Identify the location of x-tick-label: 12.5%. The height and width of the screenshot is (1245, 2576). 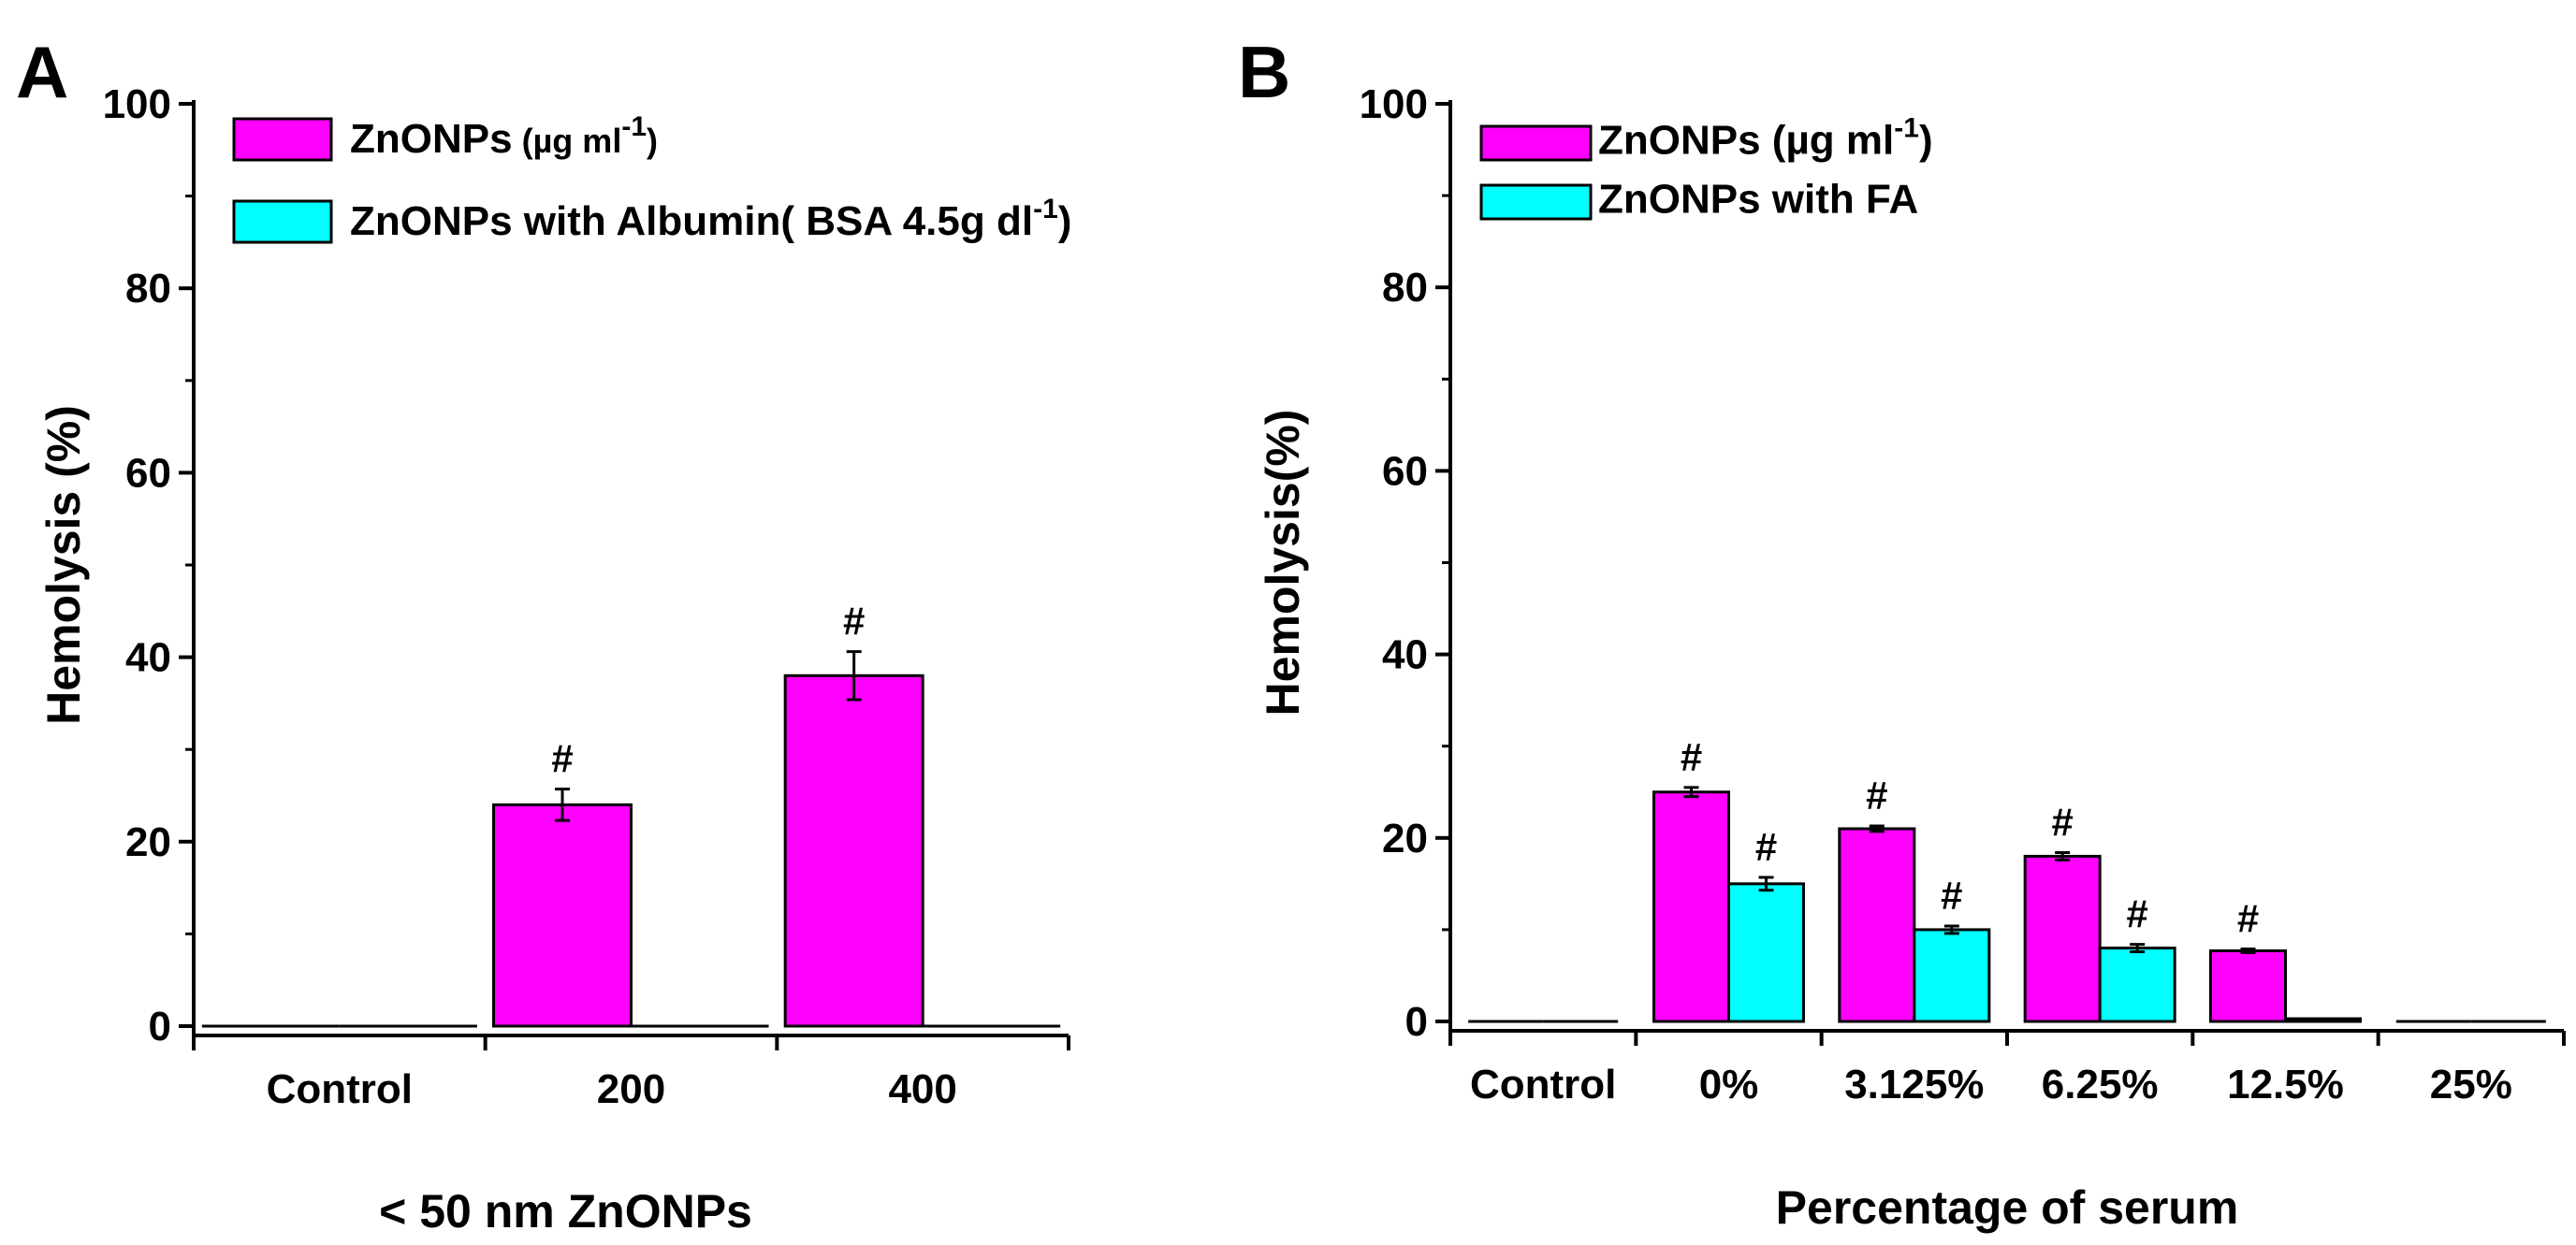
(2285, 1084).